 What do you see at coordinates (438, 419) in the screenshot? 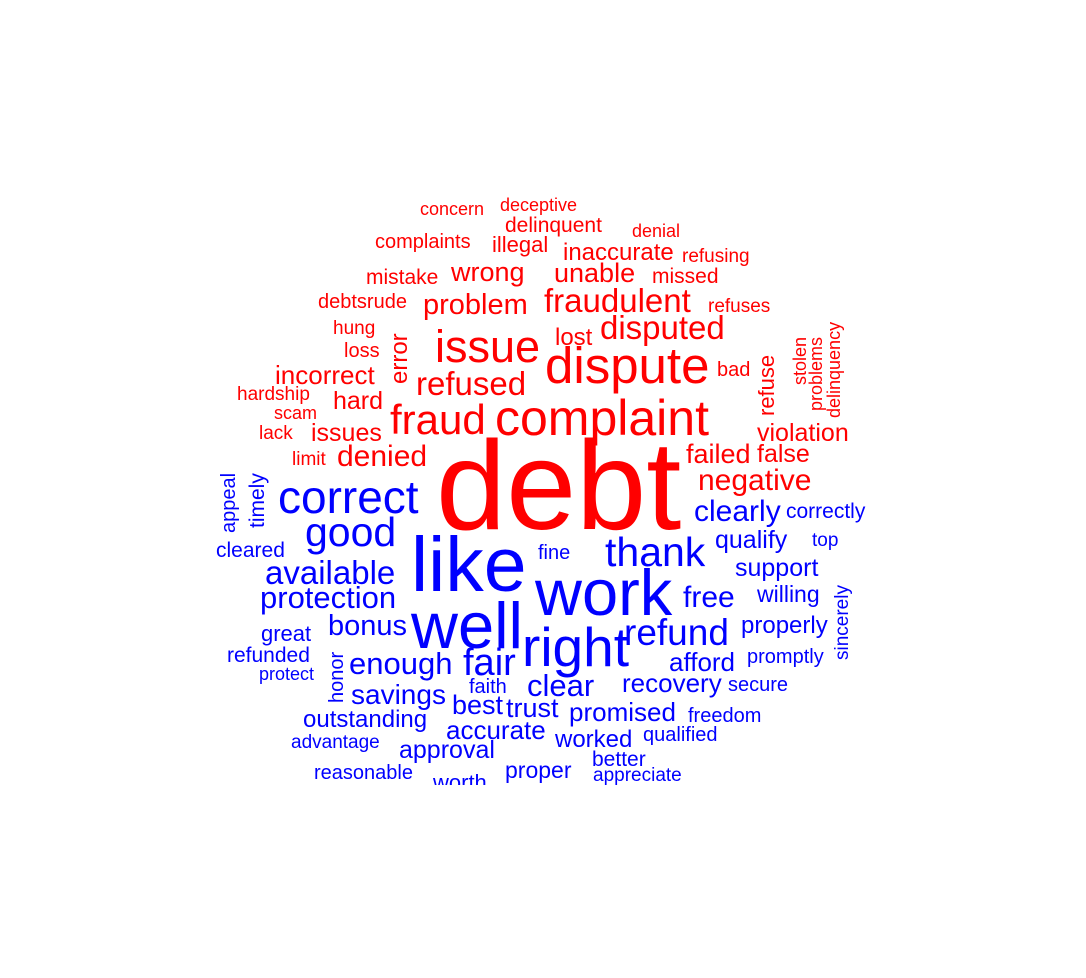
I see `word-fraud: fraud` at bounding box center [438, 419].